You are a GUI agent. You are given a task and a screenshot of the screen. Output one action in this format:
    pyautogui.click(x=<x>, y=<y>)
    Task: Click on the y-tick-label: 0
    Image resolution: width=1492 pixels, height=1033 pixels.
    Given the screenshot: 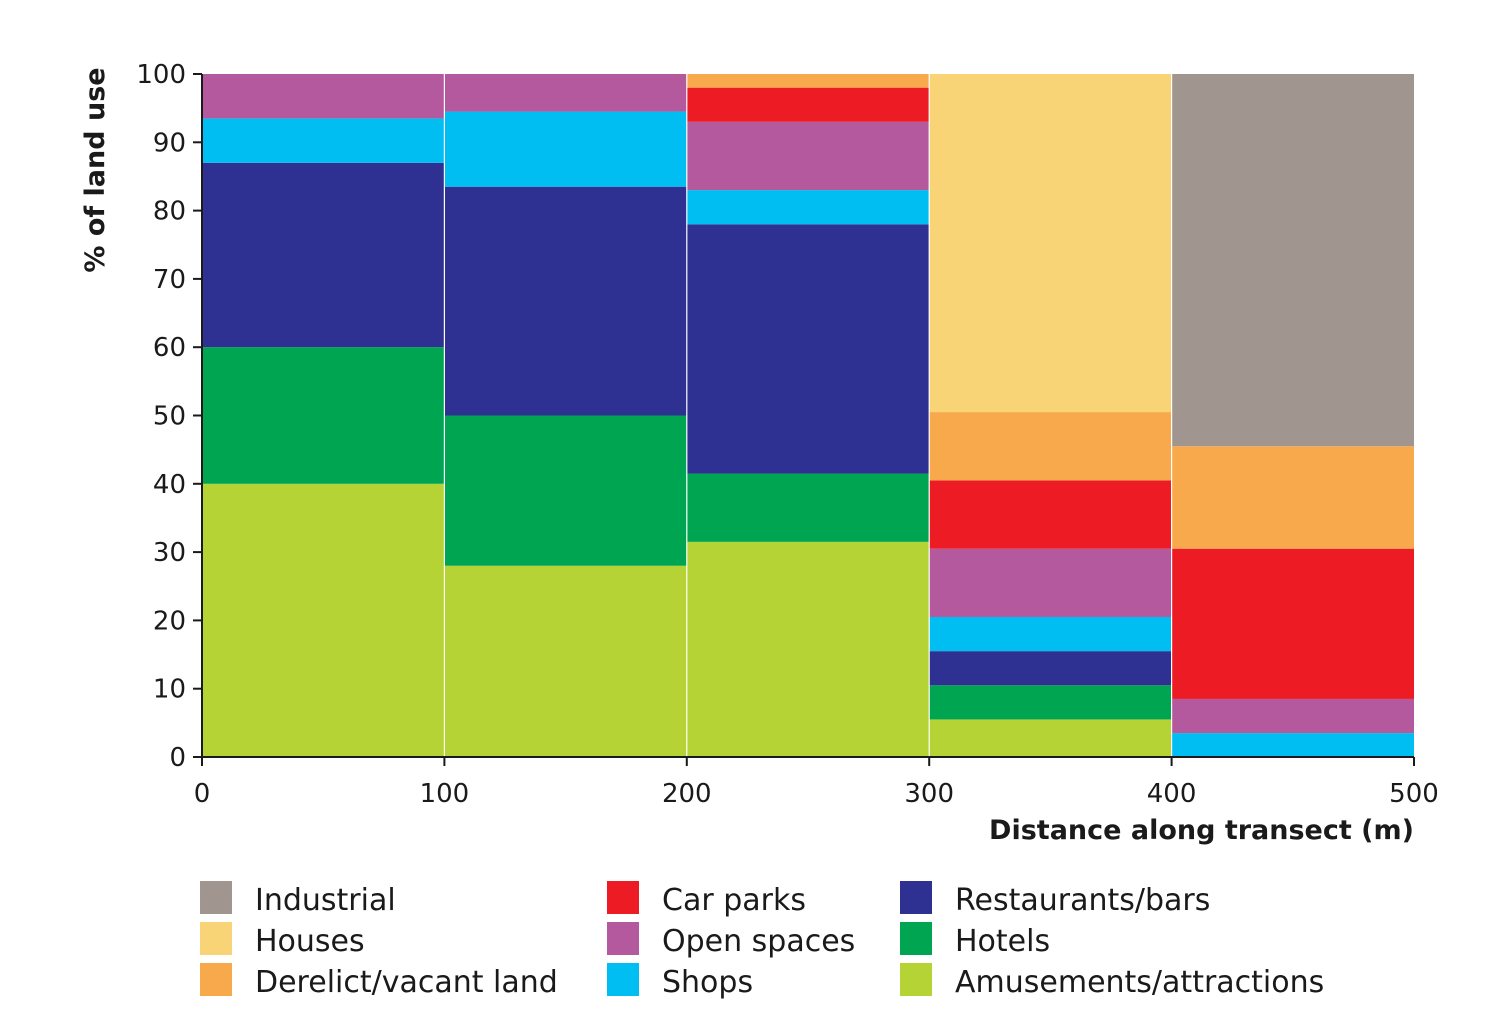 What is the action you would take?
    pyautogui.click(x=177, y=758)
    